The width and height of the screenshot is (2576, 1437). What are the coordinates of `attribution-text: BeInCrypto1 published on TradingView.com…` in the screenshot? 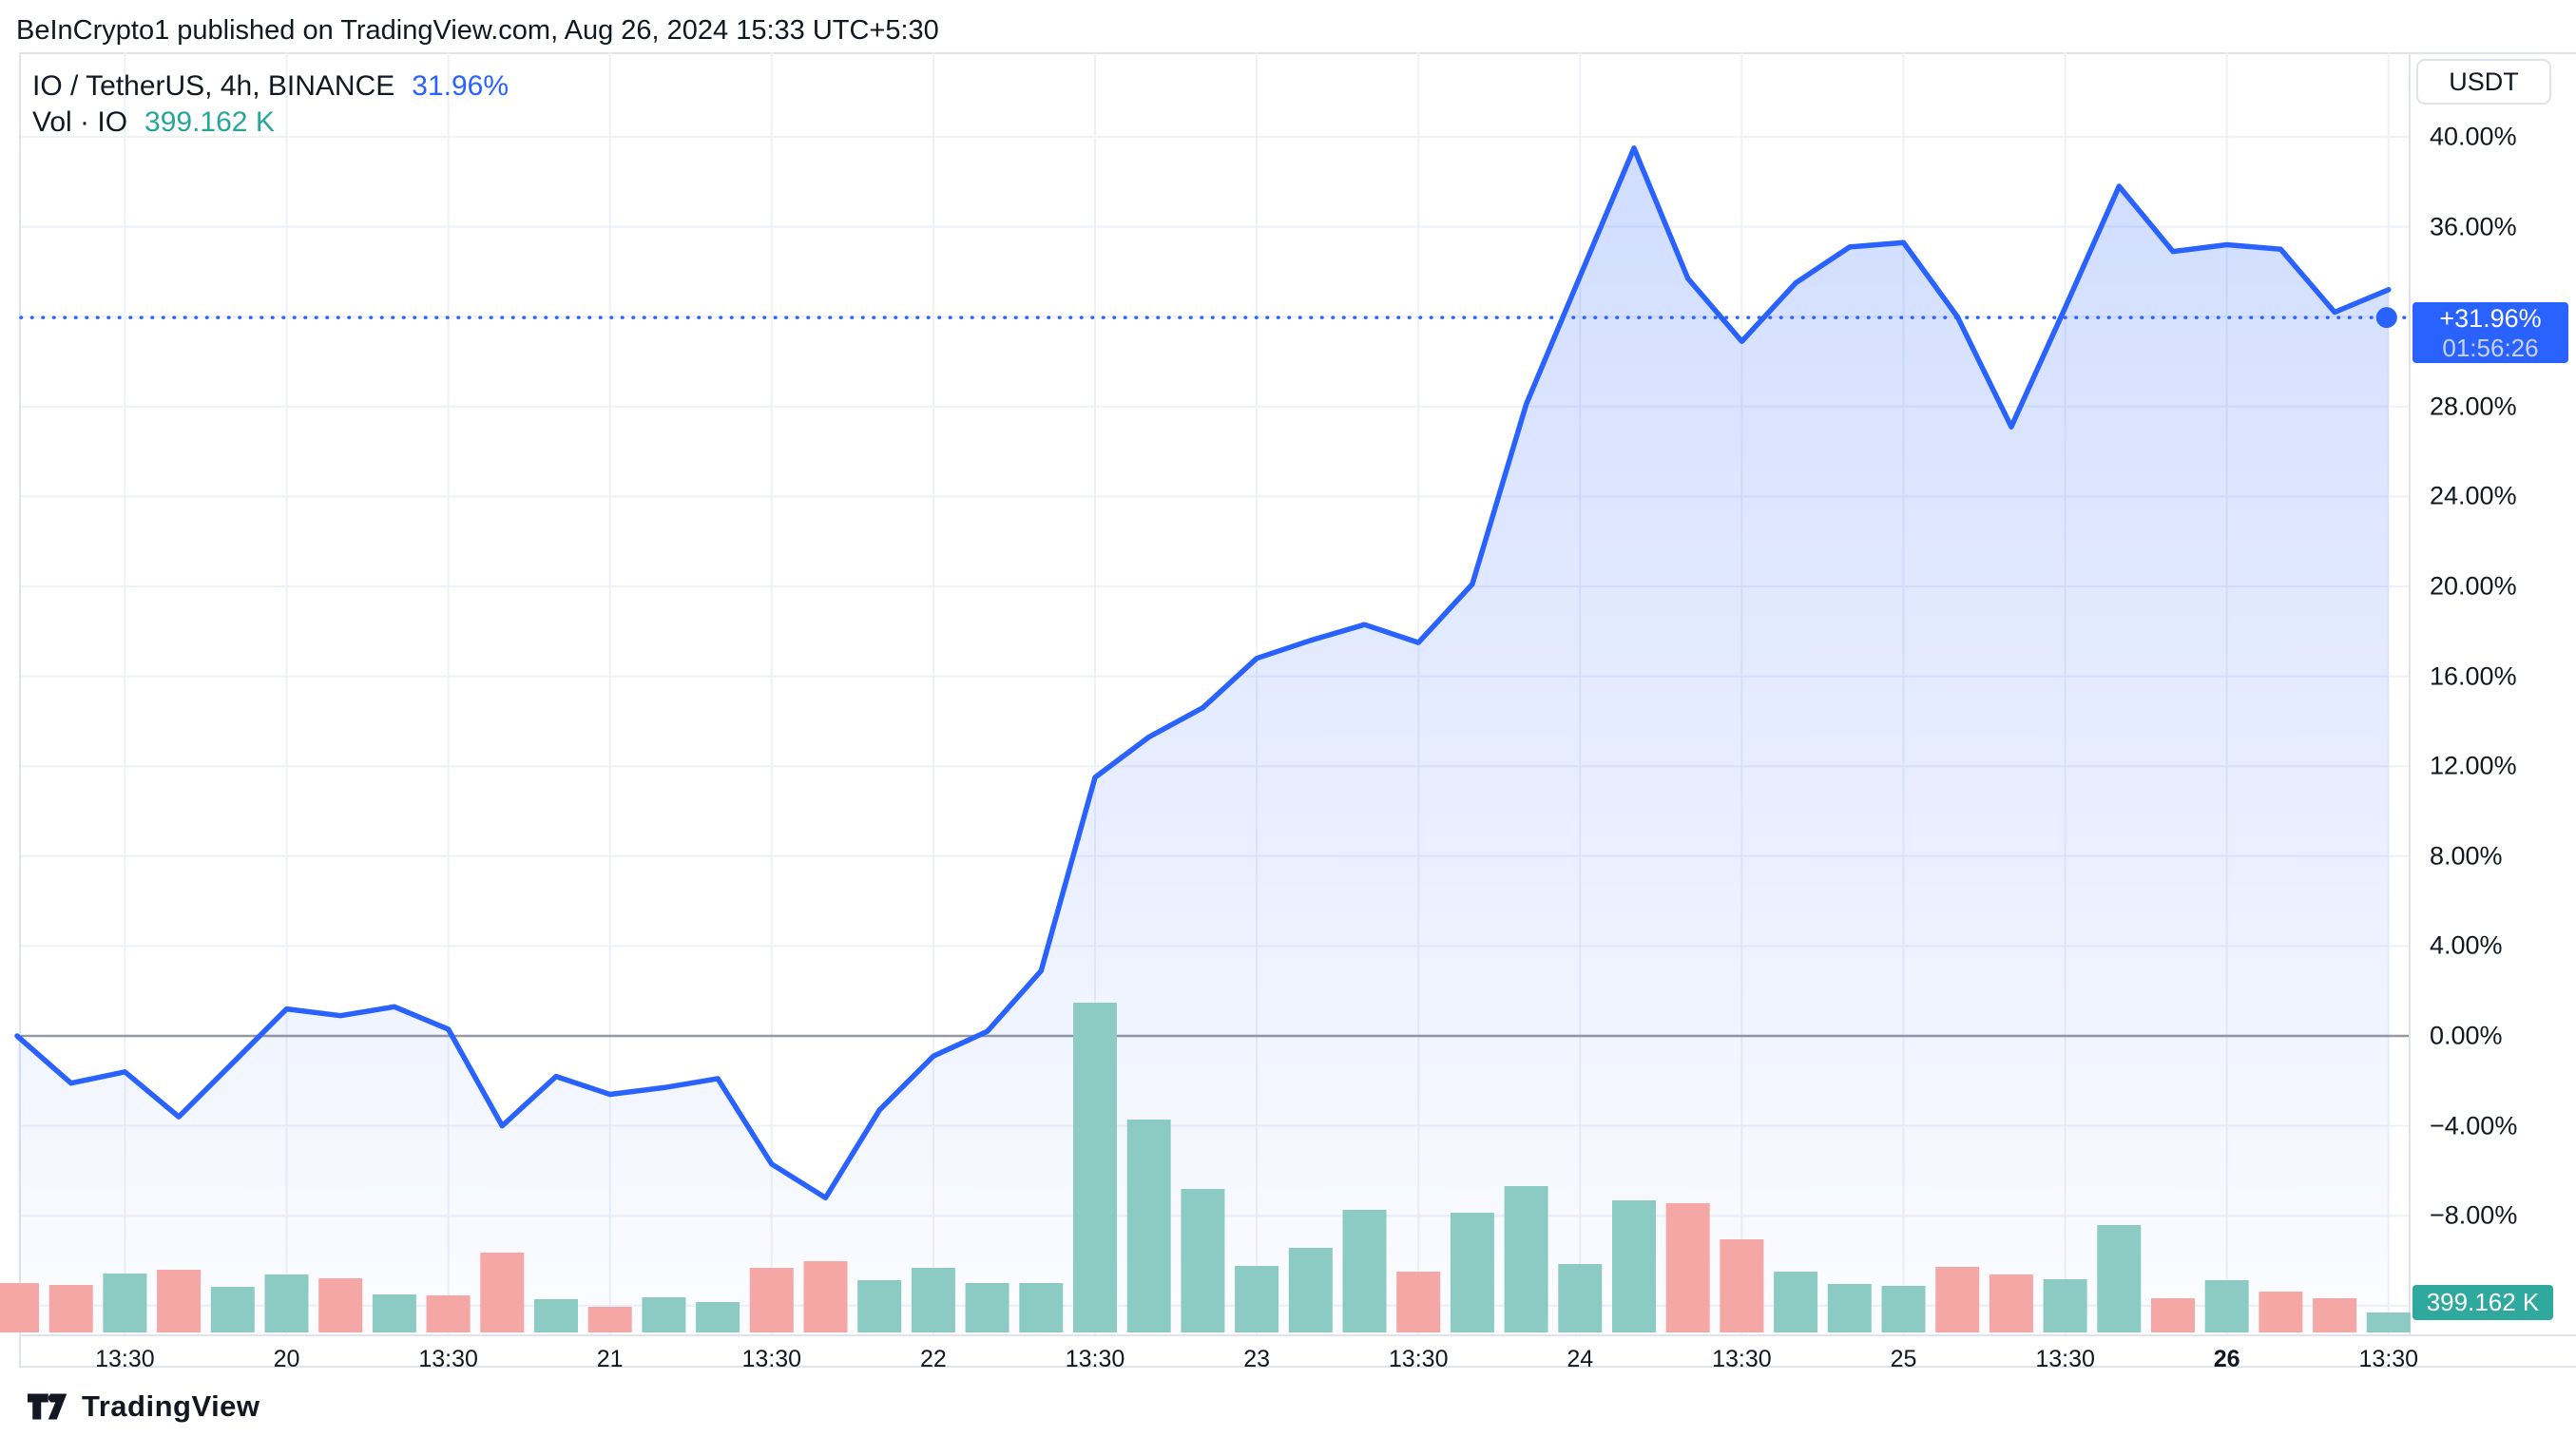 It's located at (478, 30).